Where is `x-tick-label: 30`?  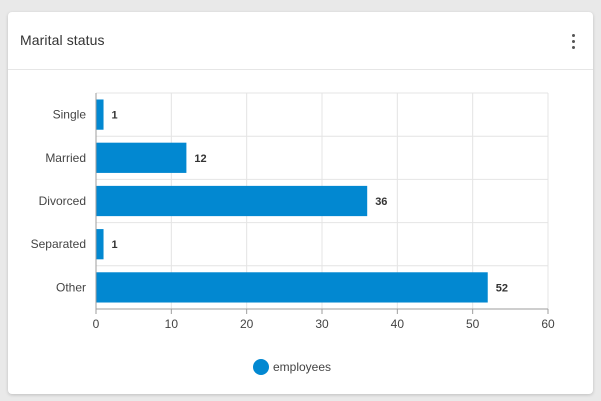
x-tick-label: 30 is located at coordinates (322, 324).